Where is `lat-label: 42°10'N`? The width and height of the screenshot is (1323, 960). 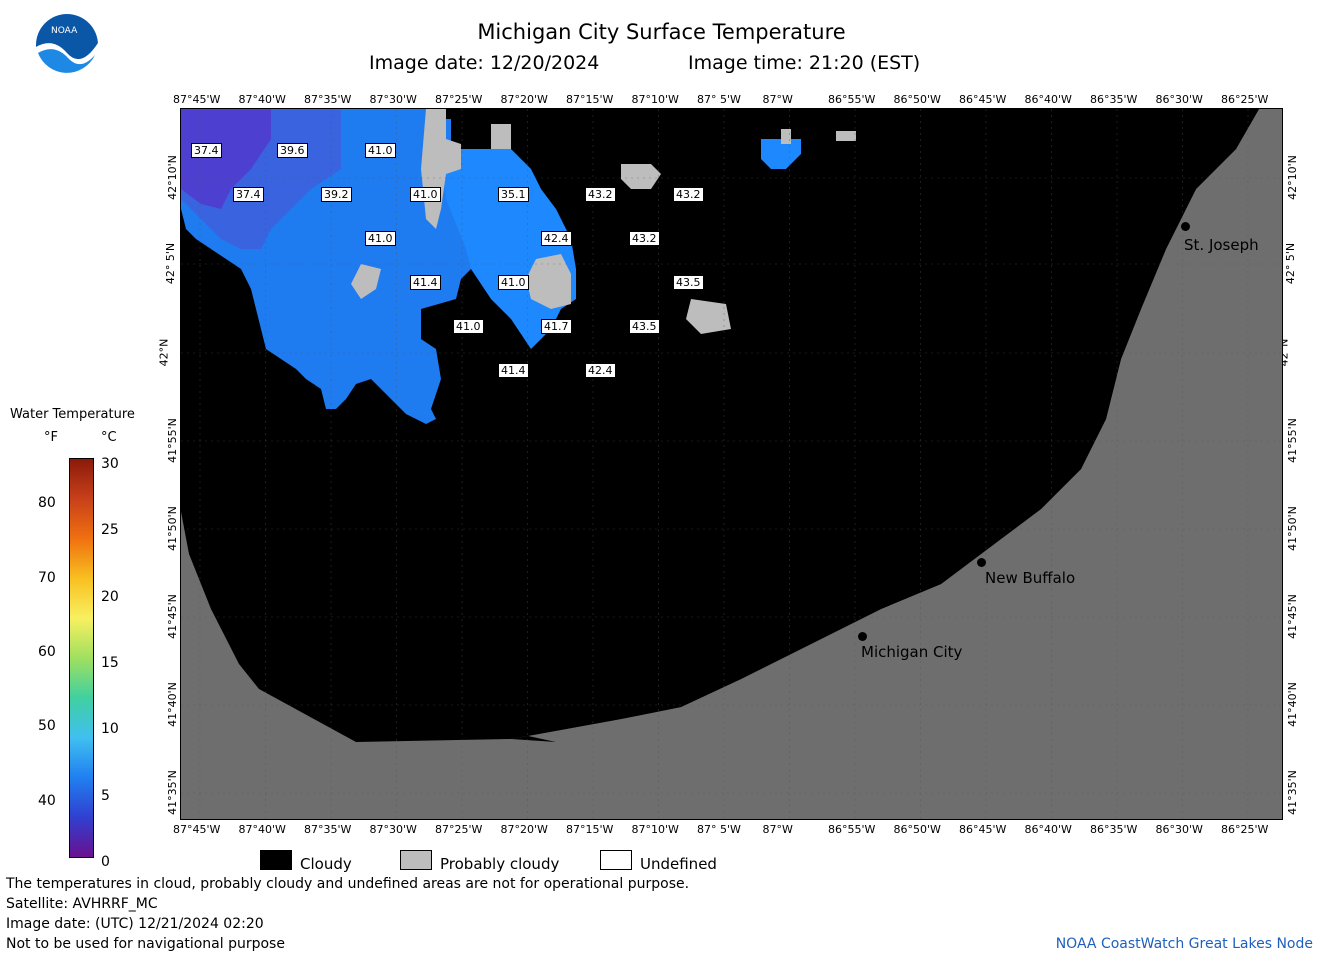
lat-label: 42°10'N is located at coordinates (172, 177).